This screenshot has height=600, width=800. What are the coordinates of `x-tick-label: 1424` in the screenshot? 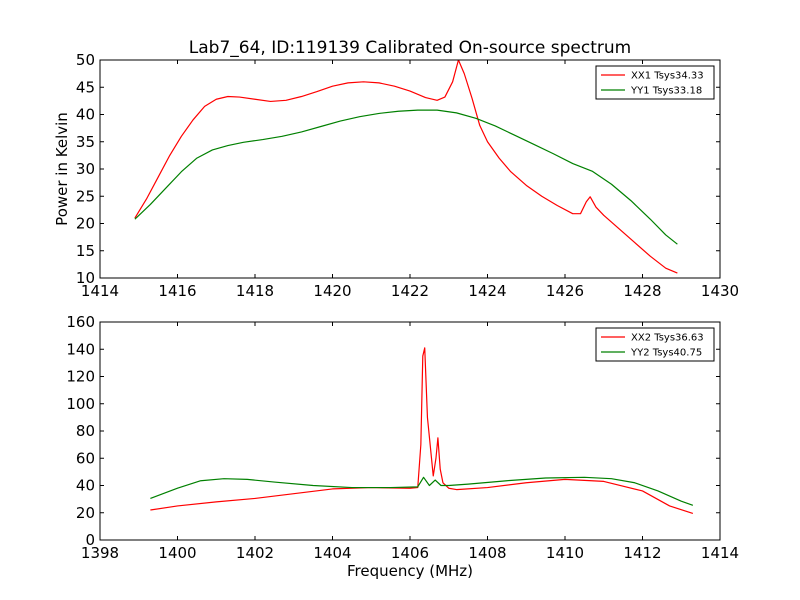 It's located at (487, 291).